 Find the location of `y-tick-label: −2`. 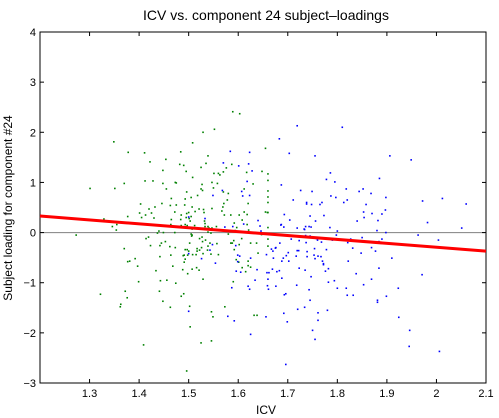

y-tick-label: −2 is located at coordinates (29, 334).